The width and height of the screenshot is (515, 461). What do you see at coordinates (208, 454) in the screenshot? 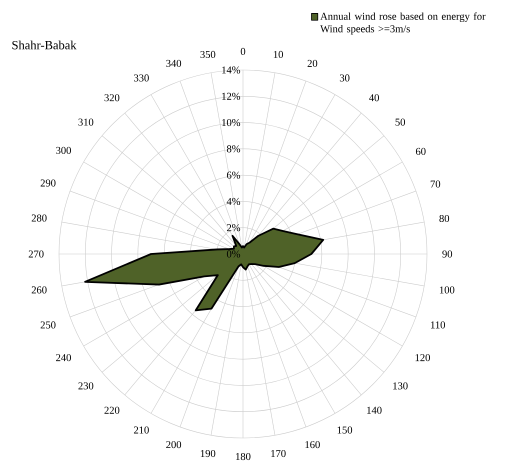
I see `spoke-label: 190` at bounding box center [208, 454].